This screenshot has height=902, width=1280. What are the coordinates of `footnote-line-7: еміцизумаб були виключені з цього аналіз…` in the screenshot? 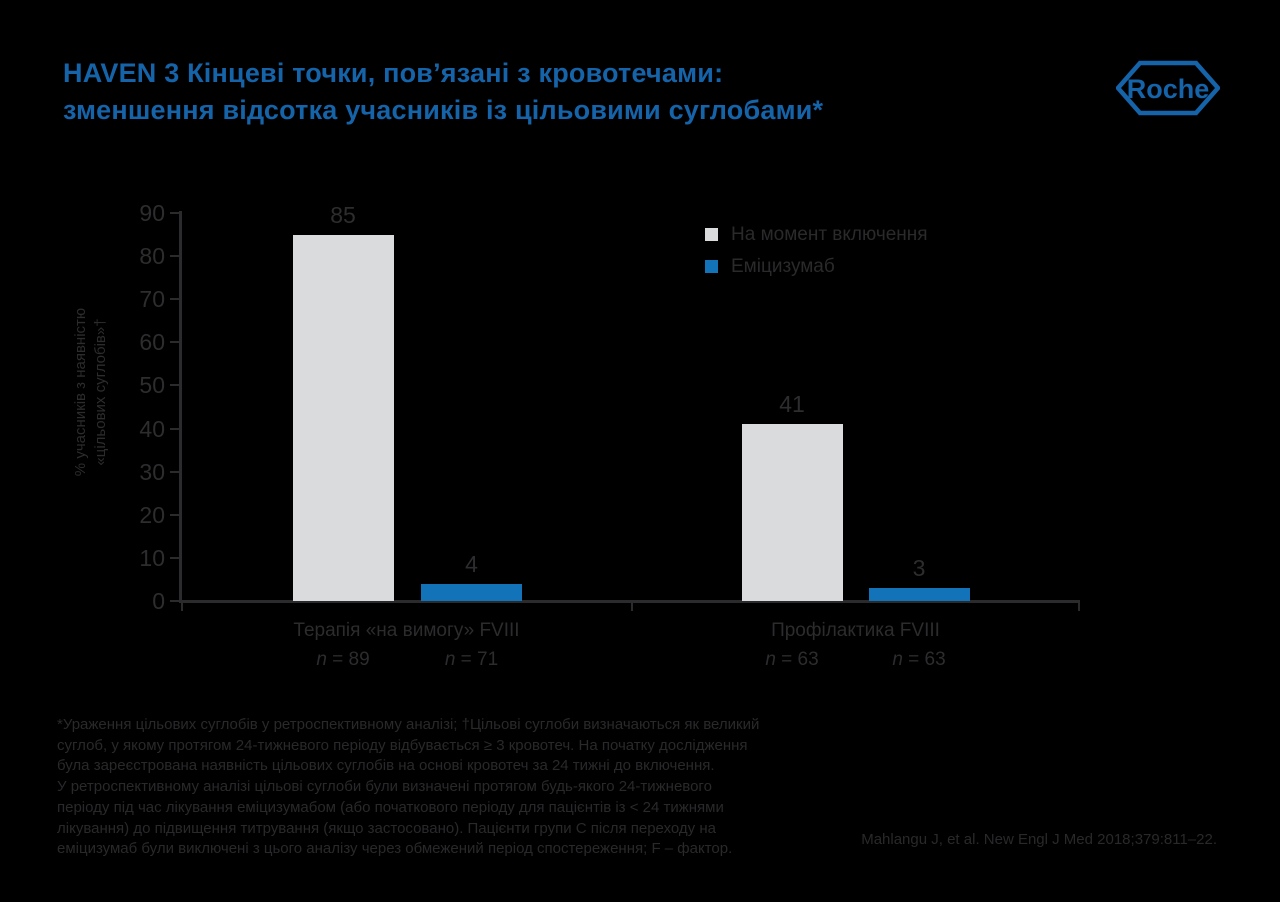 It's located at (395, 849).